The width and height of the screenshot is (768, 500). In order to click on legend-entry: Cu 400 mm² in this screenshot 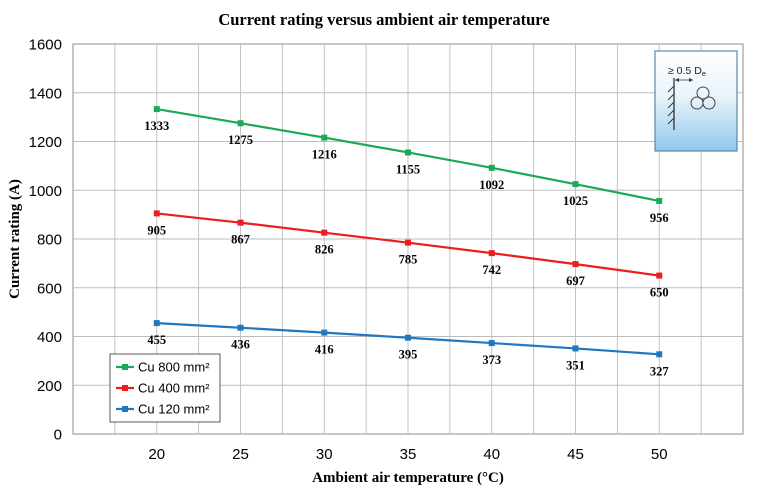, I will do `click(163, 388)`.